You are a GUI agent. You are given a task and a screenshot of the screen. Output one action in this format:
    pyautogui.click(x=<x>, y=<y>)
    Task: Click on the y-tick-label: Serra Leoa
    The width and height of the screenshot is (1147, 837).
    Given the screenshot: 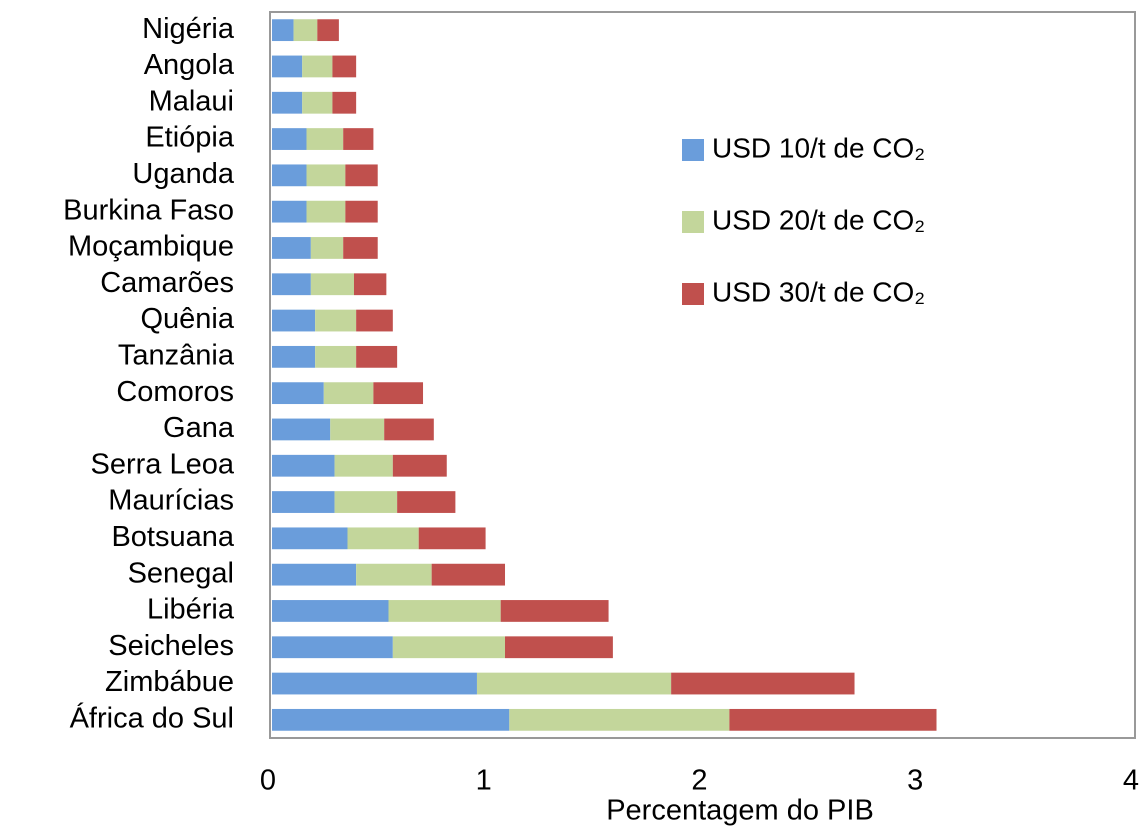 What is the action you would take?
    pyautogui.click(x=163, y=464)
    